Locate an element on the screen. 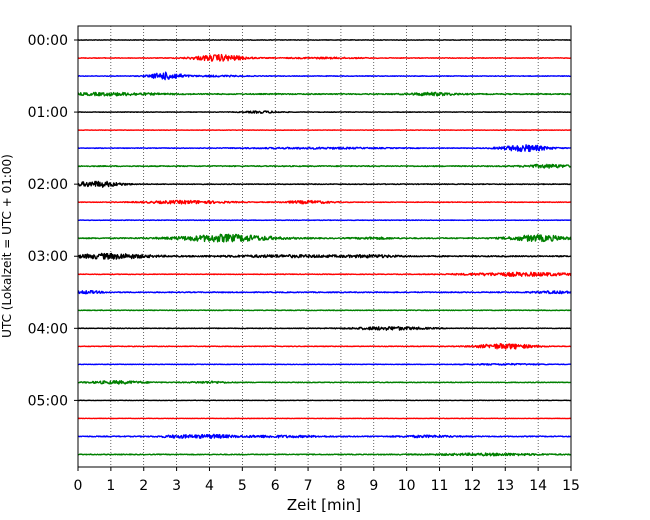  x-tick-label: 14 is located at coordinates (538, 486).